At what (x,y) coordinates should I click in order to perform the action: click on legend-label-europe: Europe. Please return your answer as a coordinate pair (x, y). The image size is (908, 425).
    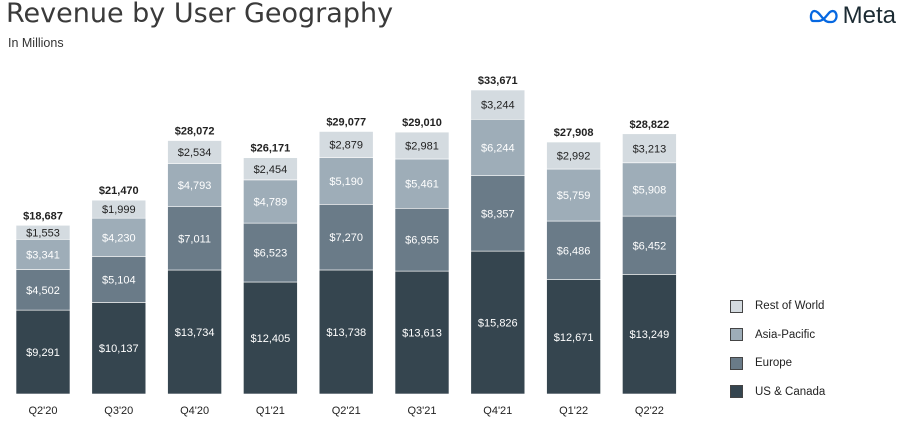
    Looking at the image, I should click on (774, 363).